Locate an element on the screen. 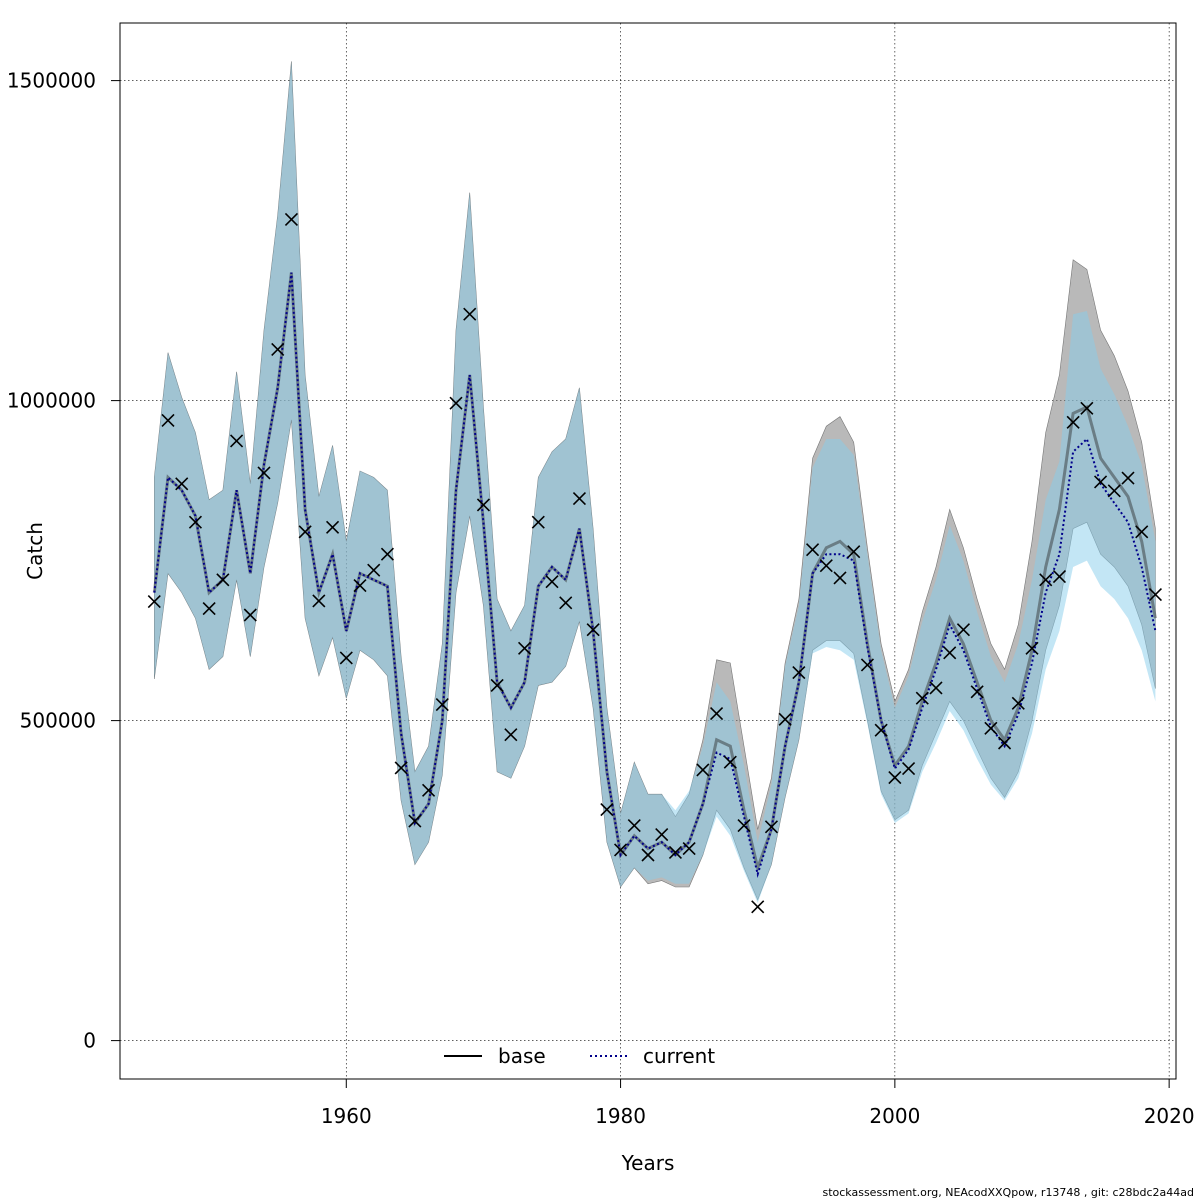 The image size is (1200, 1200). x-tick-label: 1980 is located at coordinates (620, 1116).